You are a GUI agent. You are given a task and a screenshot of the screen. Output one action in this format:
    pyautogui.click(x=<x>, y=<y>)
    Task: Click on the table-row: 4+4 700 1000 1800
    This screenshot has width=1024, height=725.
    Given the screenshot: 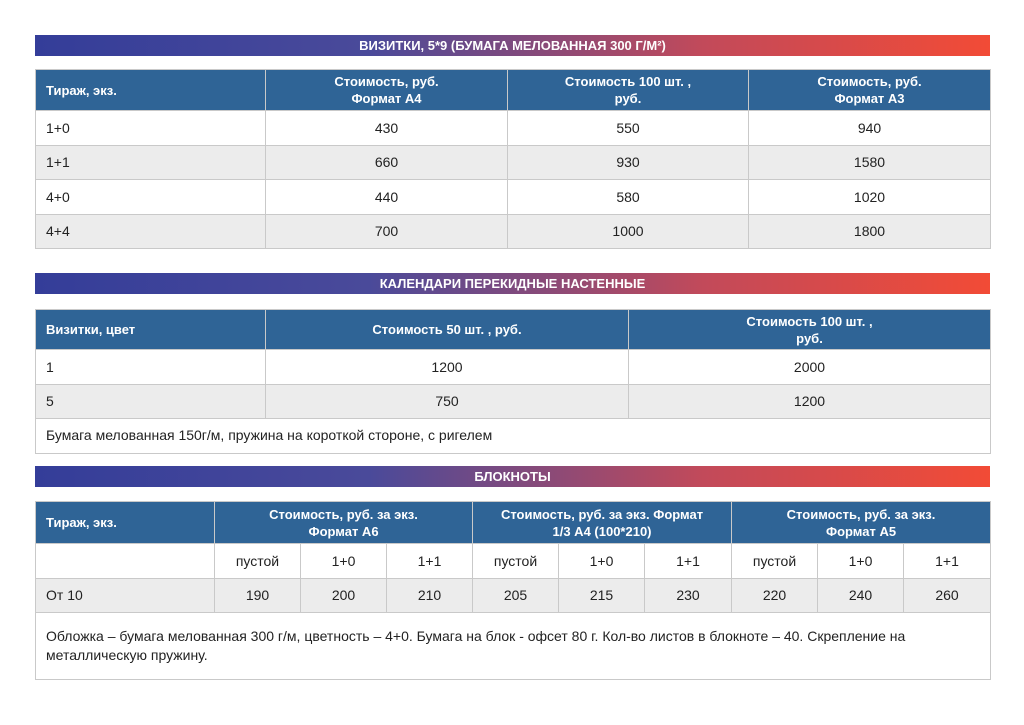 What is the action you would take?
    pyautogui.click(x=513, y=231)
    